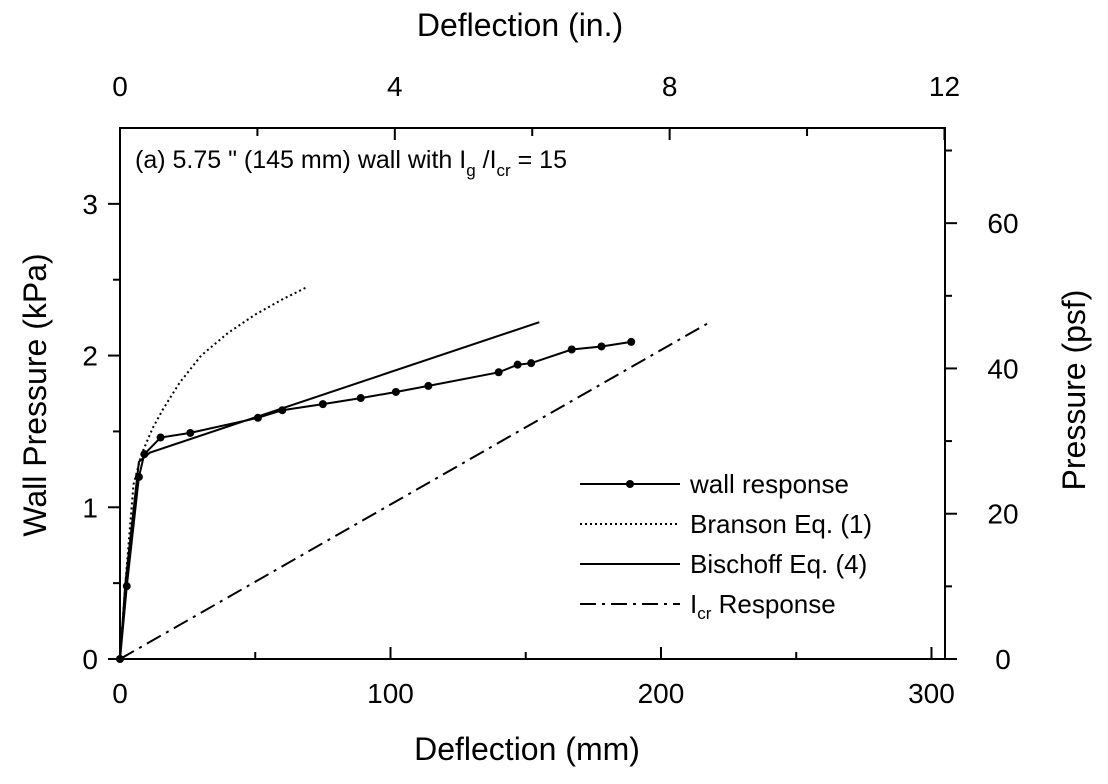 The image size is (1108, 784). I want to click on y-tick-label: 0, so click(90, 659).